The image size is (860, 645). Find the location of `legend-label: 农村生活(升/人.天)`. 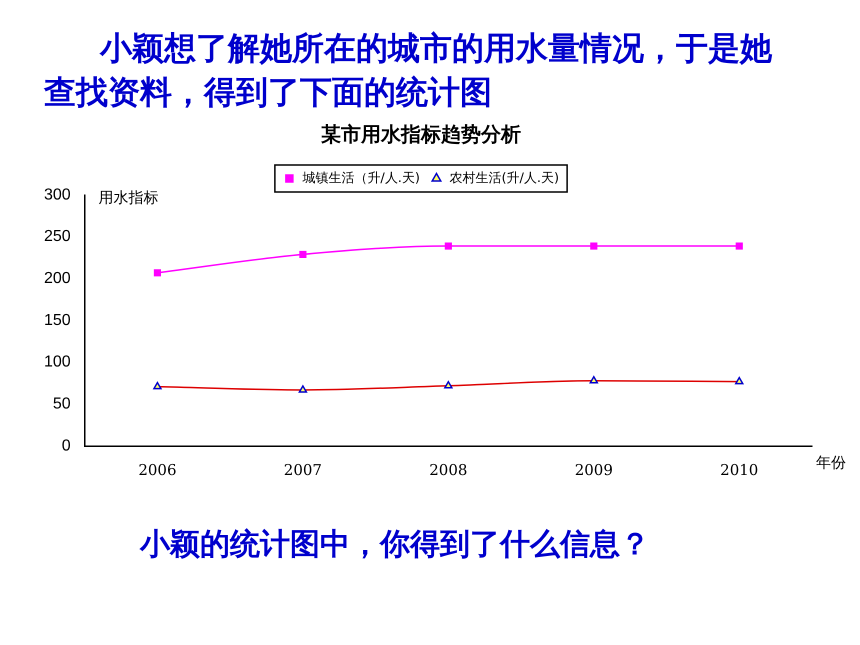

legend-label: 农村生活(升/人.天) is located at coordinates (504, 178).